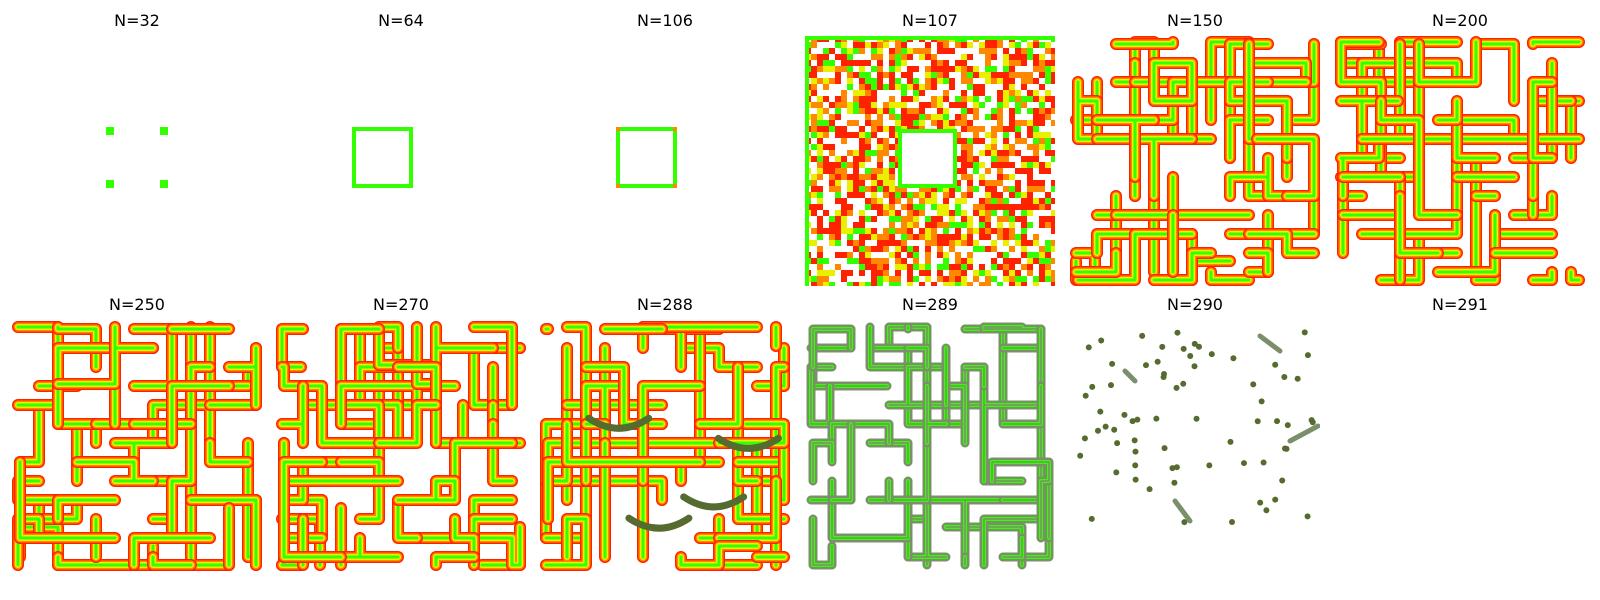 The image size is (1600, 600). What do you see at coordinates (137, 304) in the screenshot?
I see `panel-title: N=250` at bounding box center [137, 304].